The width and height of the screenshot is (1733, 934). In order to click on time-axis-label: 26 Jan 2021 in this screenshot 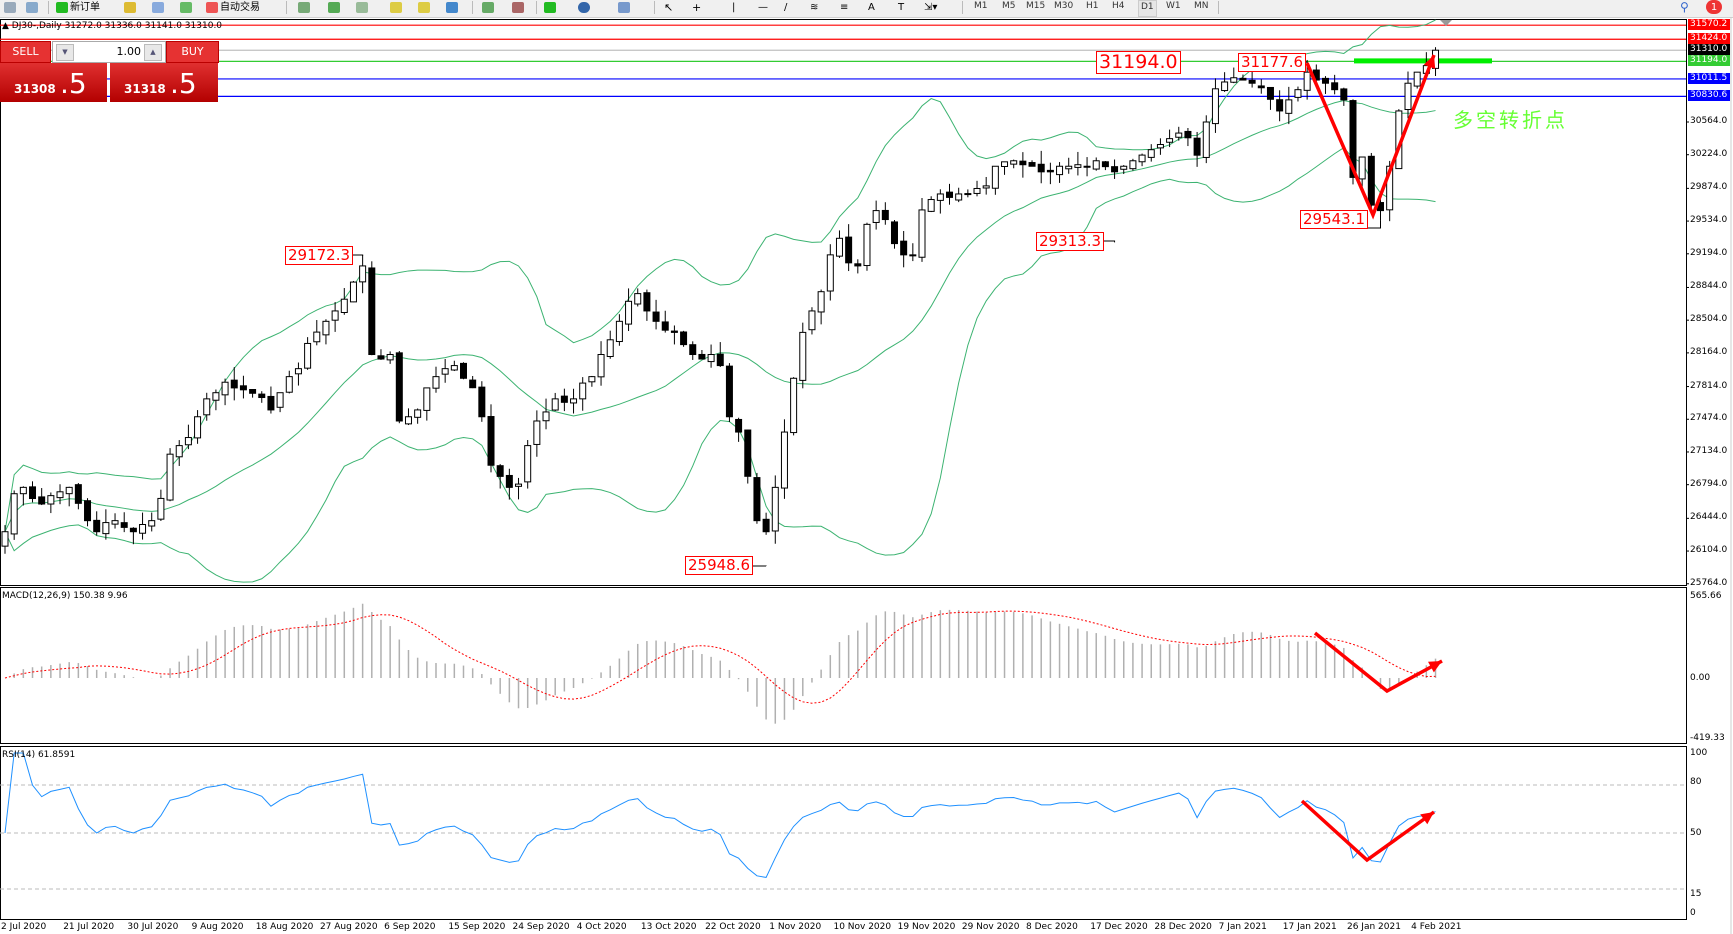, I will do `click(1373, 927)`.